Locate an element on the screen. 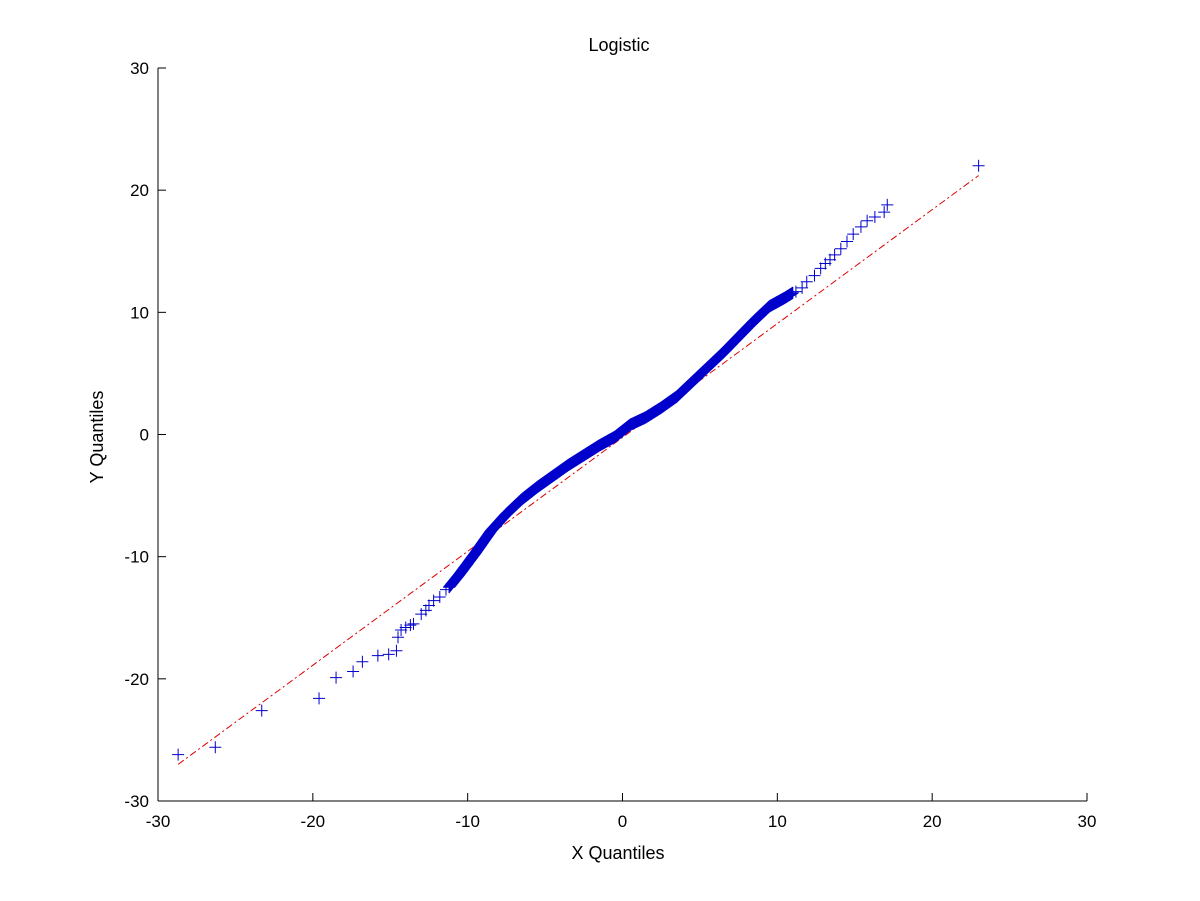 The width and height of the screenshot is (1200, 901). x-tick-label: 10 is located at coordinates (777, 821).